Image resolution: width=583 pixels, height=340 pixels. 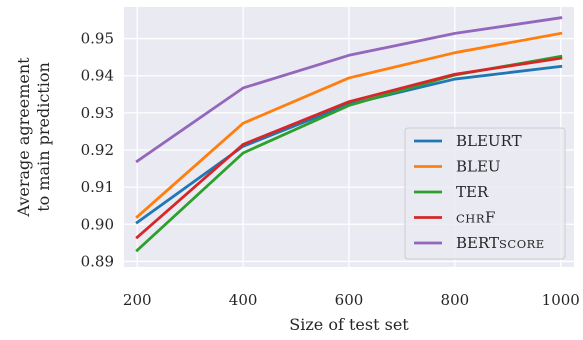 I want to click on y-axis-label-line2: to main prediction, so click(x=43, y=137).